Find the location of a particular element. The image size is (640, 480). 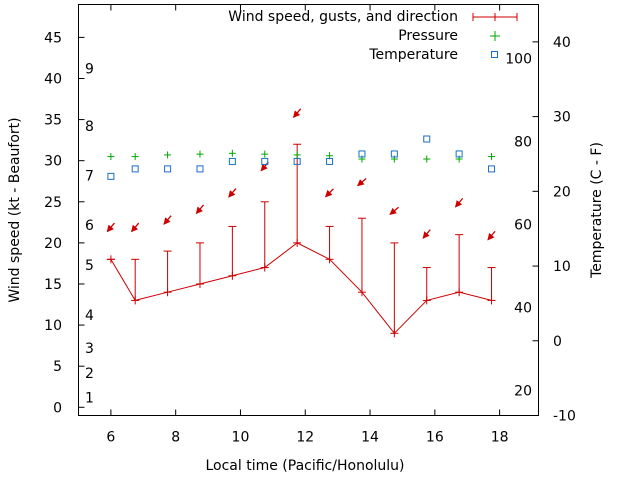

x-tick-label: 16 is located at coordinates (435, 438).